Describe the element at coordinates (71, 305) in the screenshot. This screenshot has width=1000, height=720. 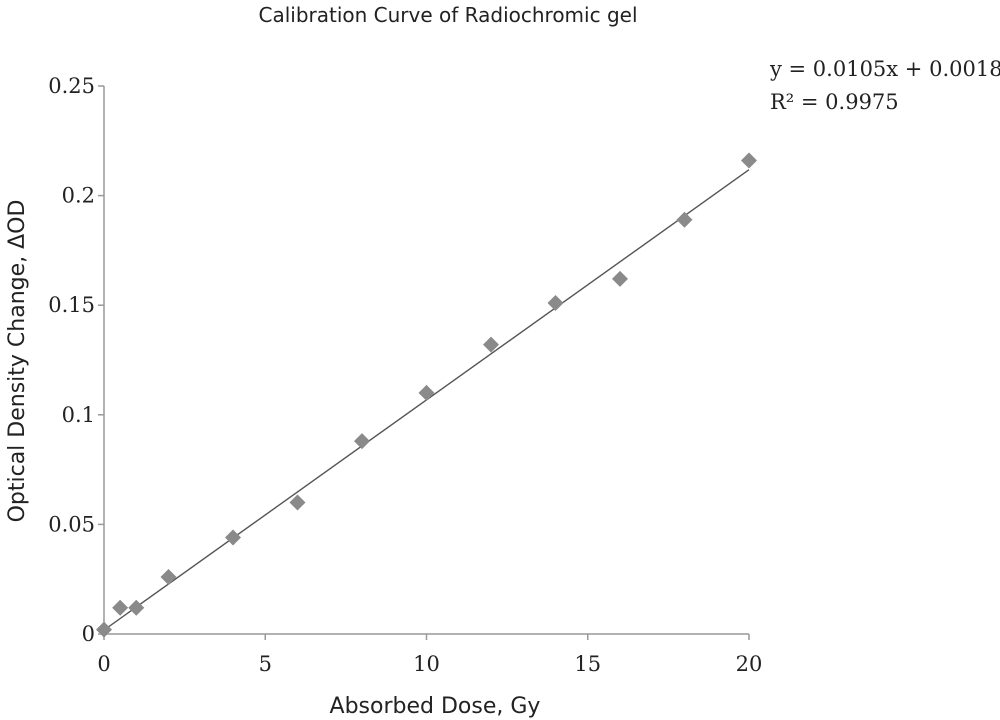
I see `y-tick-label: 0.15` at that location.